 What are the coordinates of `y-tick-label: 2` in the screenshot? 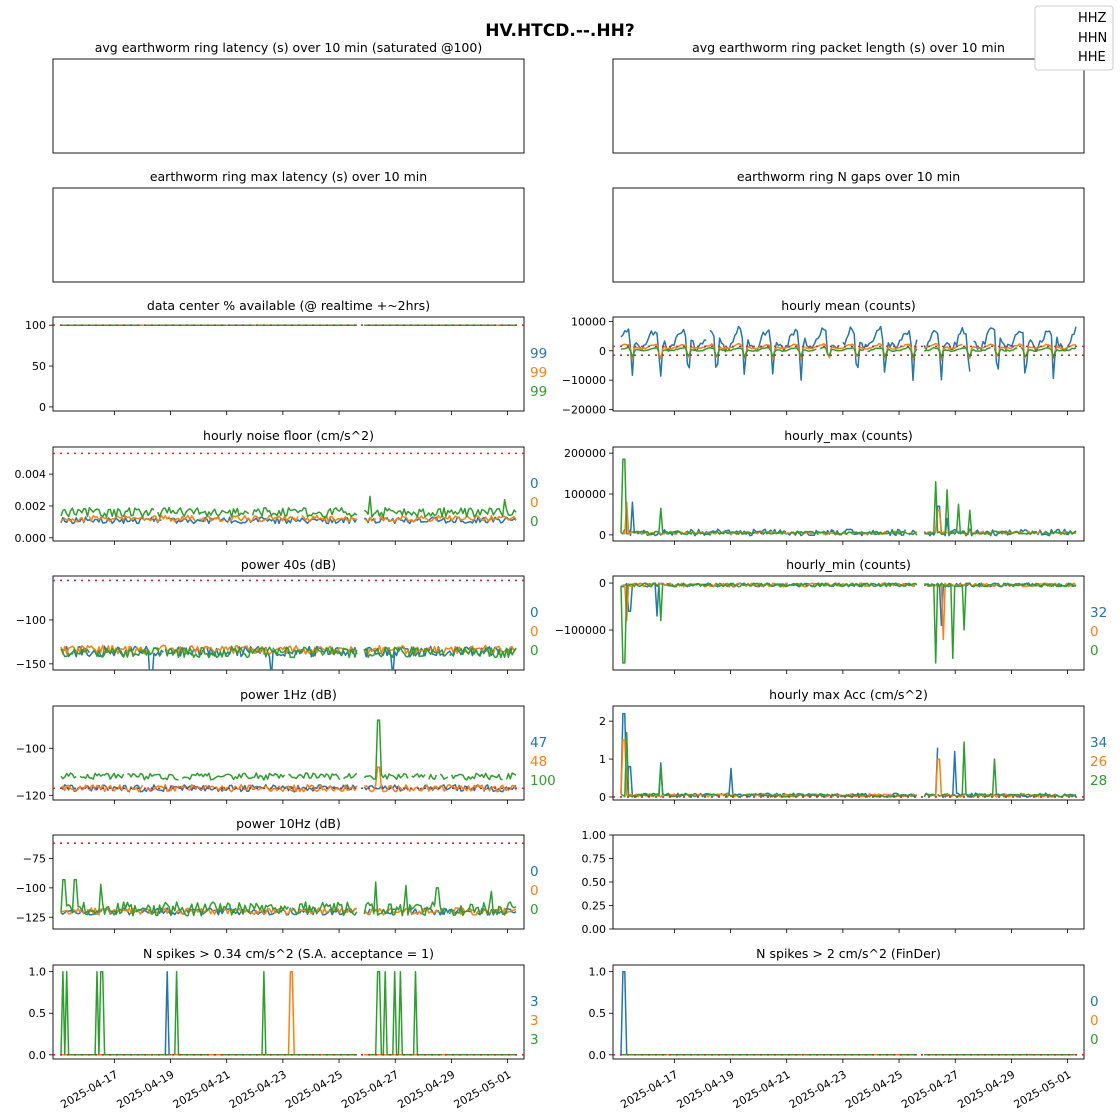 It's located at (602, 721).